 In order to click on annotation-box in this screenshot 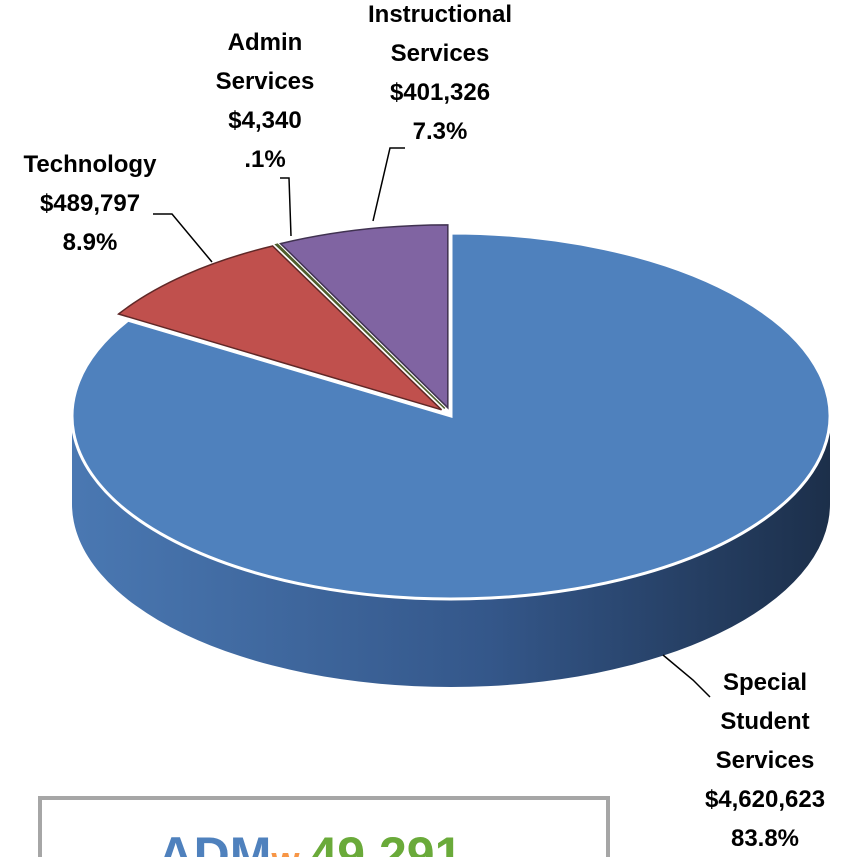, I will do `click(324, 829)`.